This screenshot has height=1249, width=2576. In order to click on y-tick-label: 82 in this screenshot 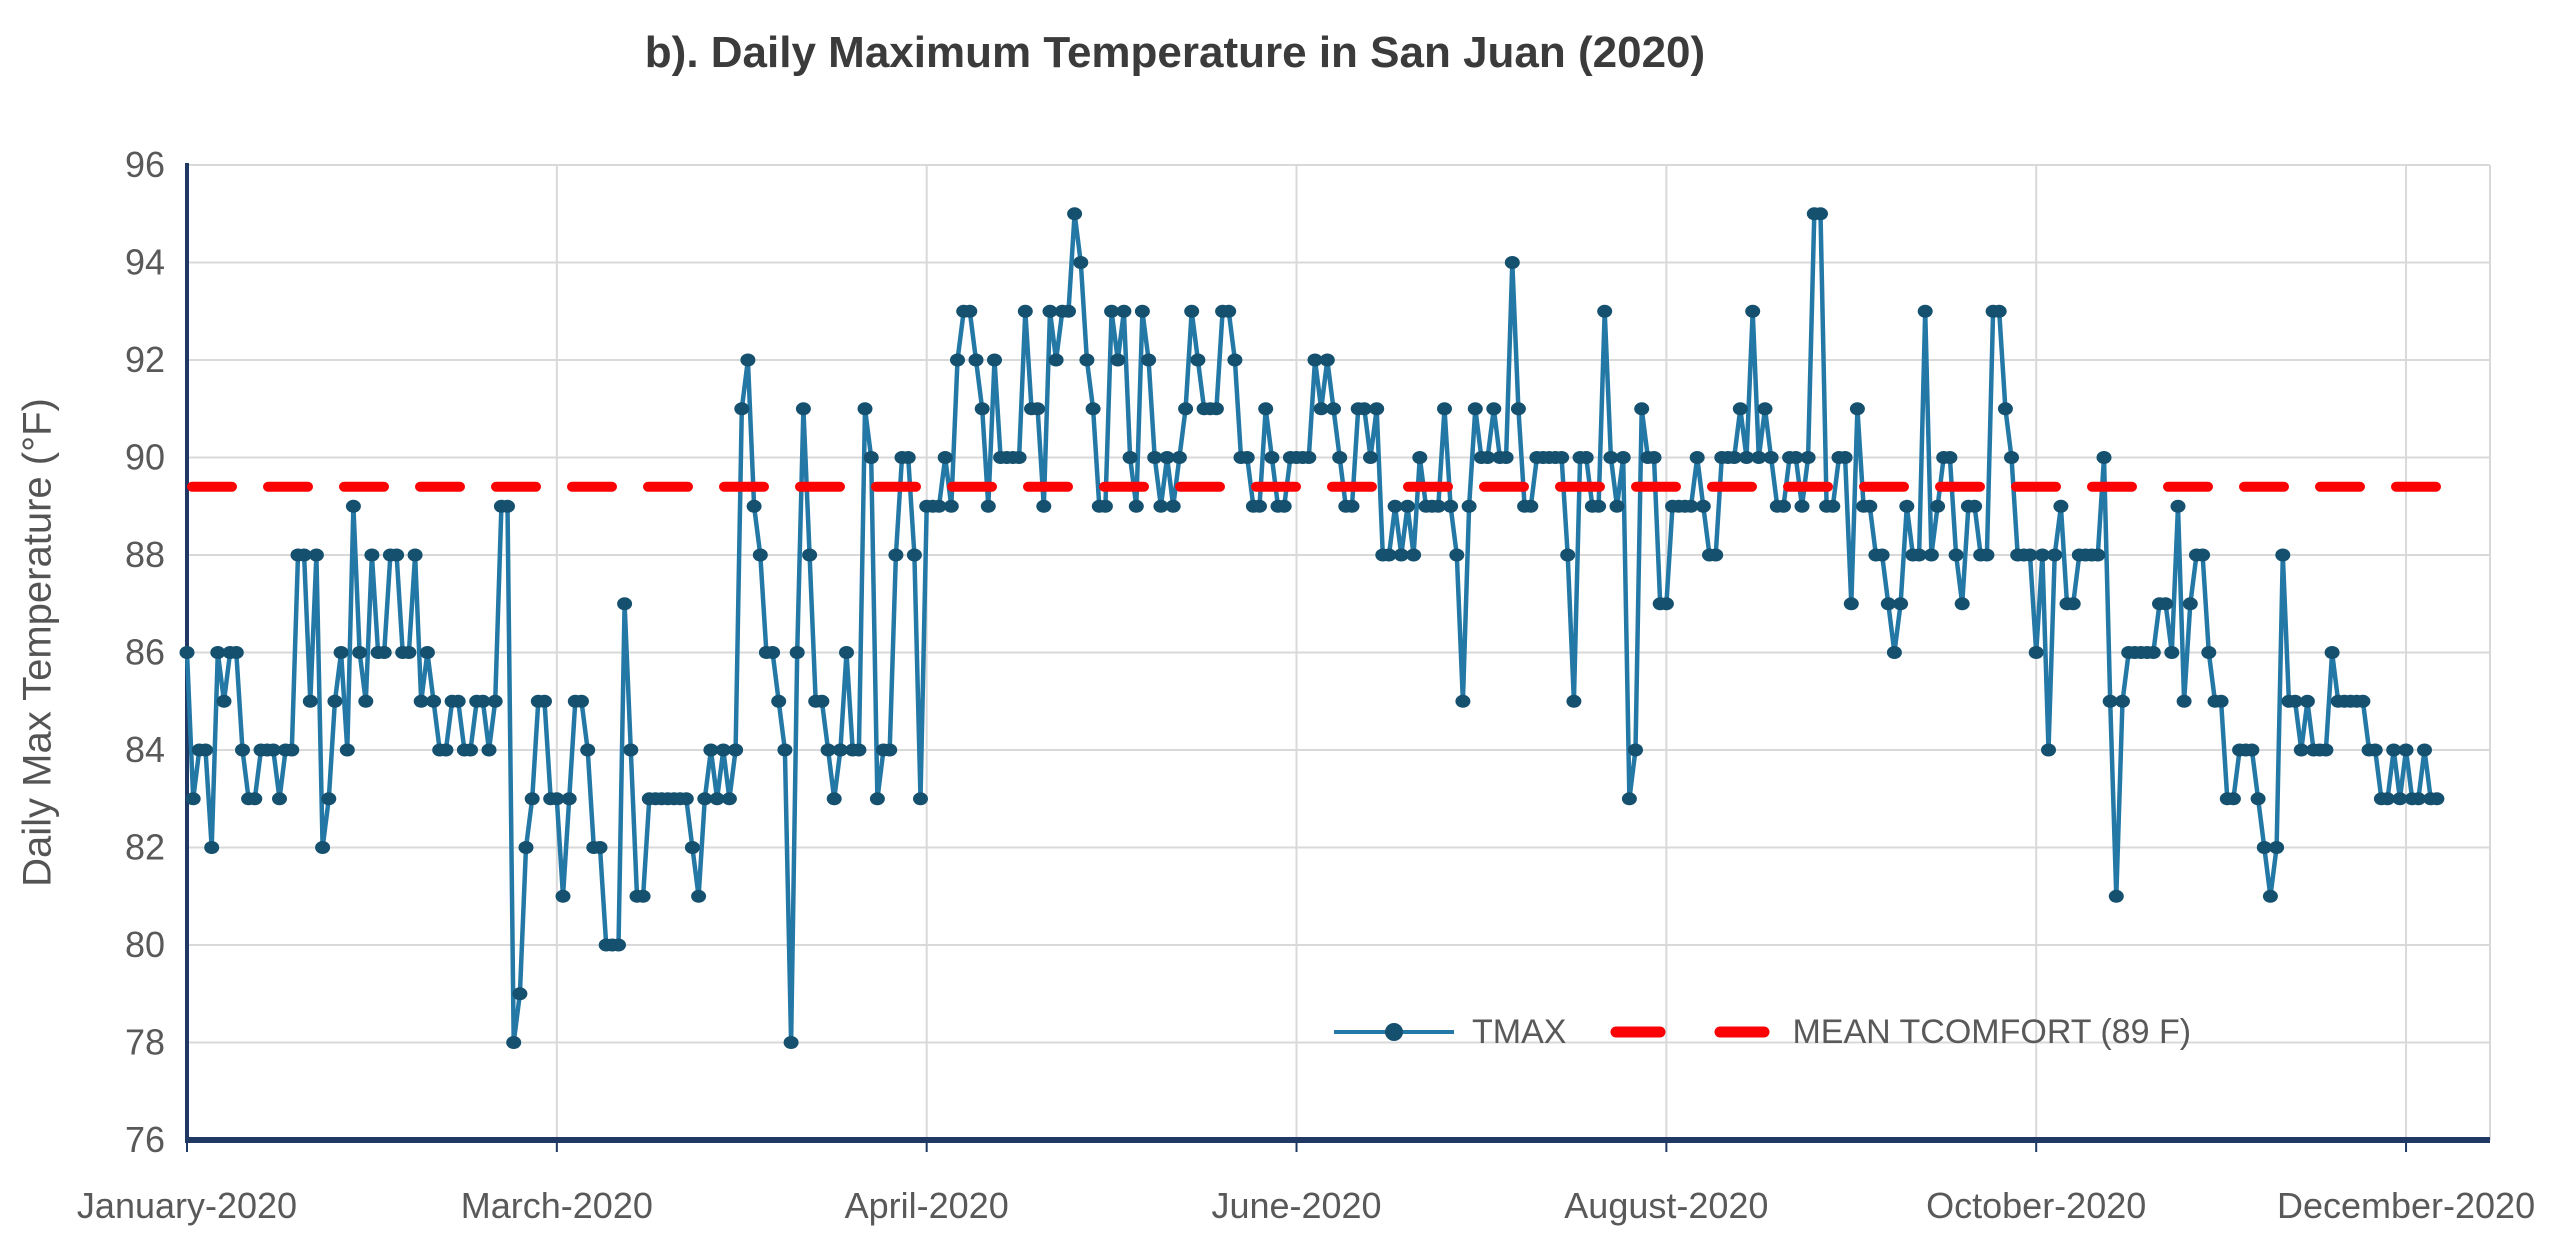, I will do `click(145, 847)`.